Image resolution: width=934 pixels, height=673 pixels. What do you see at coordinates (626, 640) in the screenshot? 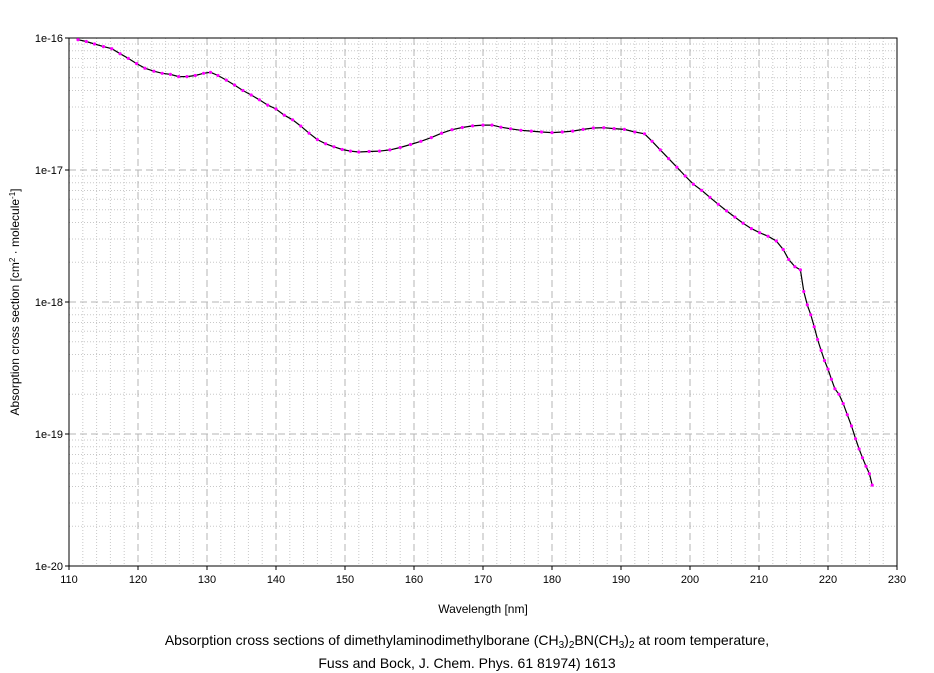
I see `caption-text: )` at bounding box center [626, 640].